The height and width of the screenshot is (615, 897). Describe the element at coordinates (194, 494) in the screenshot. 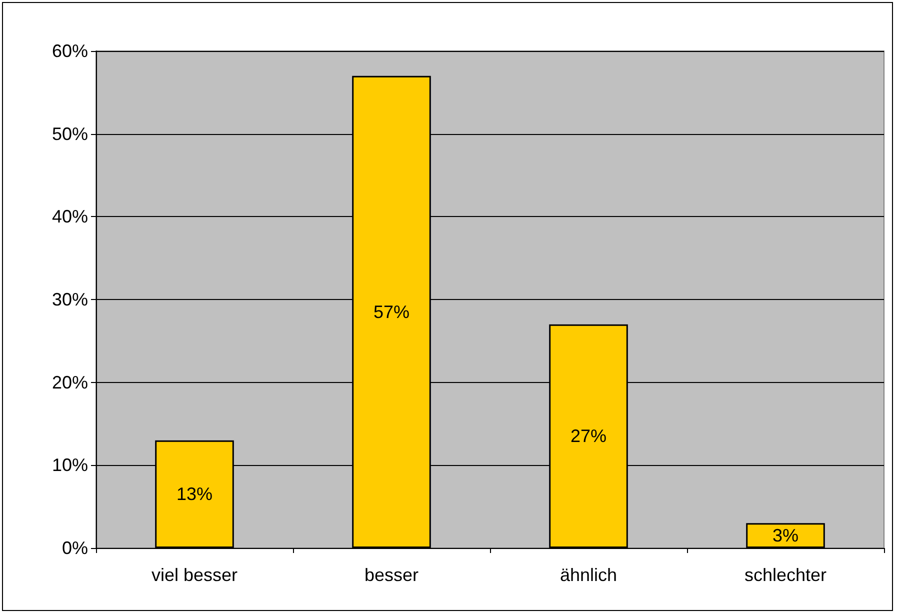

I see `data-label: 13%` at that location.